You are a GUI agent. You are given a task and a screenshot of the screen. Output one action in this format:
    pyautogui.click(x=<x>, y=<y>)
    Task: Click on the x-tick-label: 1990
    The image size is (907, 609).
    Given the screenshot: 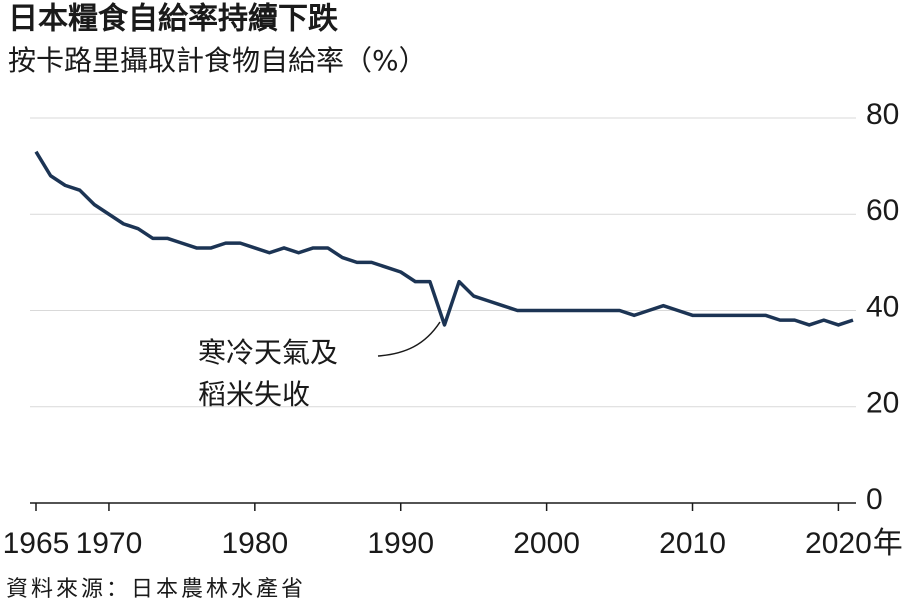 What is the action you would take?
    pyautogui.click(x=400, y=543)
    